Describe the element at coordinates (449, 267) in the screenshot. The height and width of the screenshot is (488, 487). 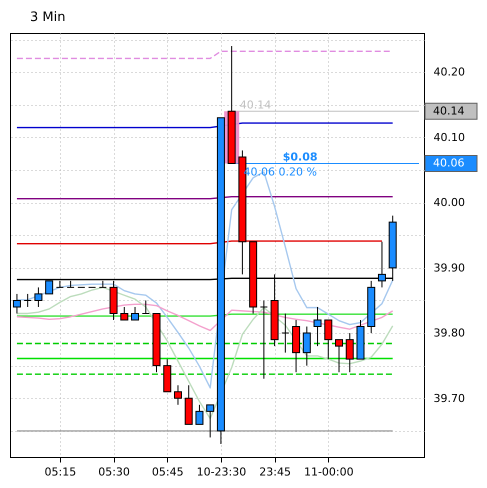
I see `y-tick-label: 39.90` at that location.